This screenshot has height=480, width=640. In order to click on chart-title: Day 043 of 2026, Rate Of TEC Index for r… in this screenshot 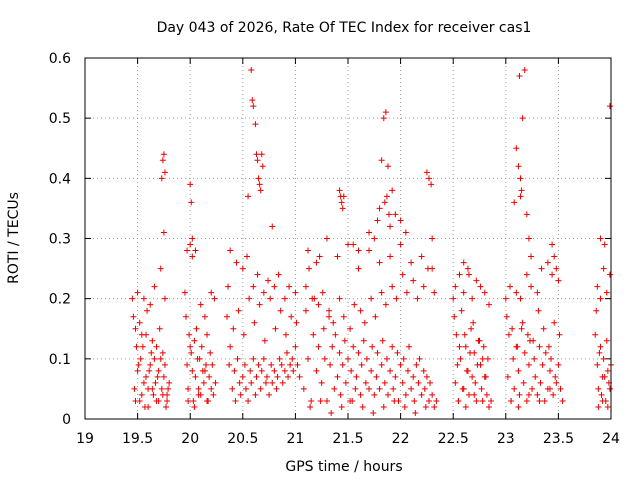, I will do `click(344, 28)`.